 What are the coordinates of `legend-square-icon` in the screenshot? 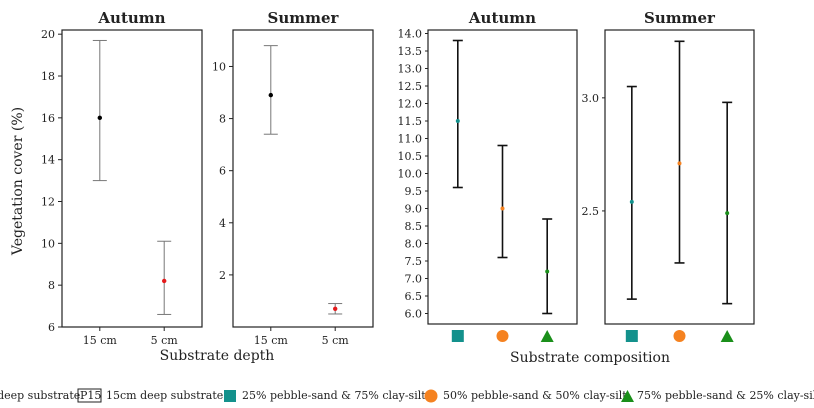 It's located at (230, 396).